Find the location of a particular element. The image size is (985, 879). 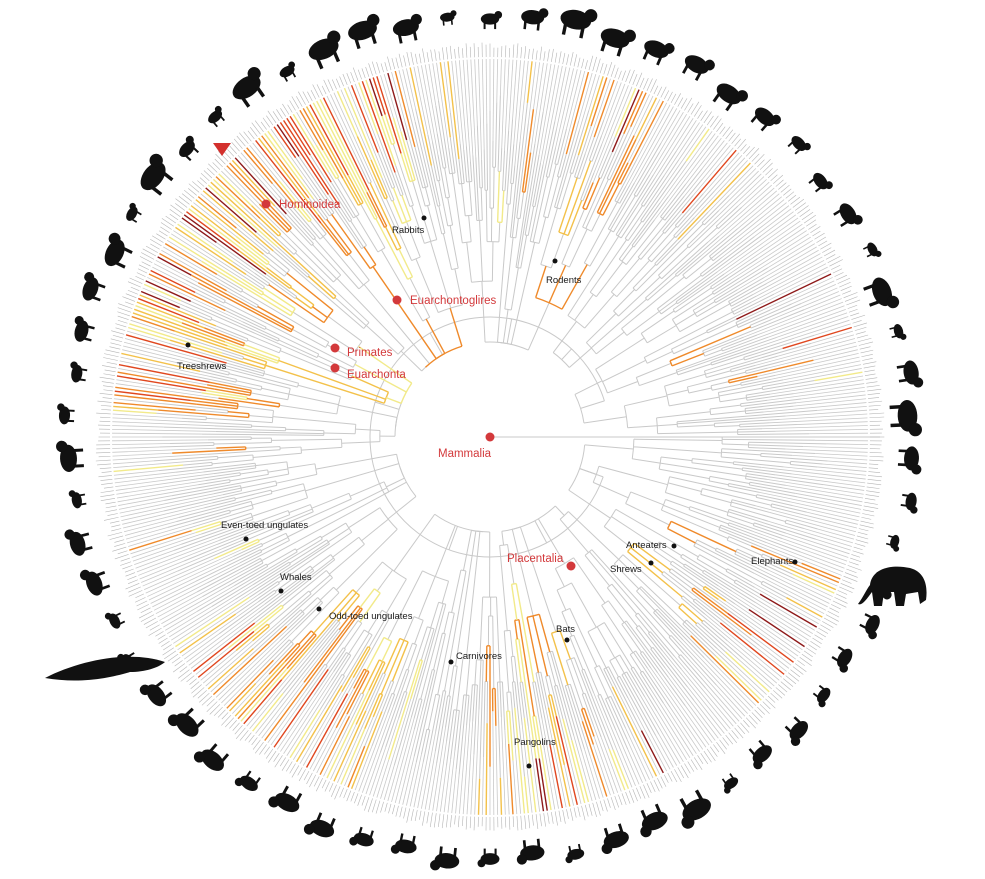

svg-text: Carnivores is located at coordinates (479, 656).